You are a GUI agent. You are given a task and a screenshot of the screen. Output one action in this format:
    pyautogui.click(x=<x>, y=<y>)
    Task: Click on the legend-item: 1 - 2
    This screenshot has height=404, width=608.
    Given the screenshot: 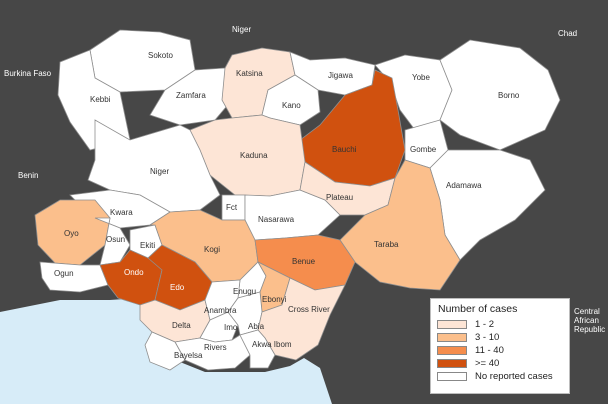 What is the action you would take?
    pyautogui.click(x=500, y=324)
    